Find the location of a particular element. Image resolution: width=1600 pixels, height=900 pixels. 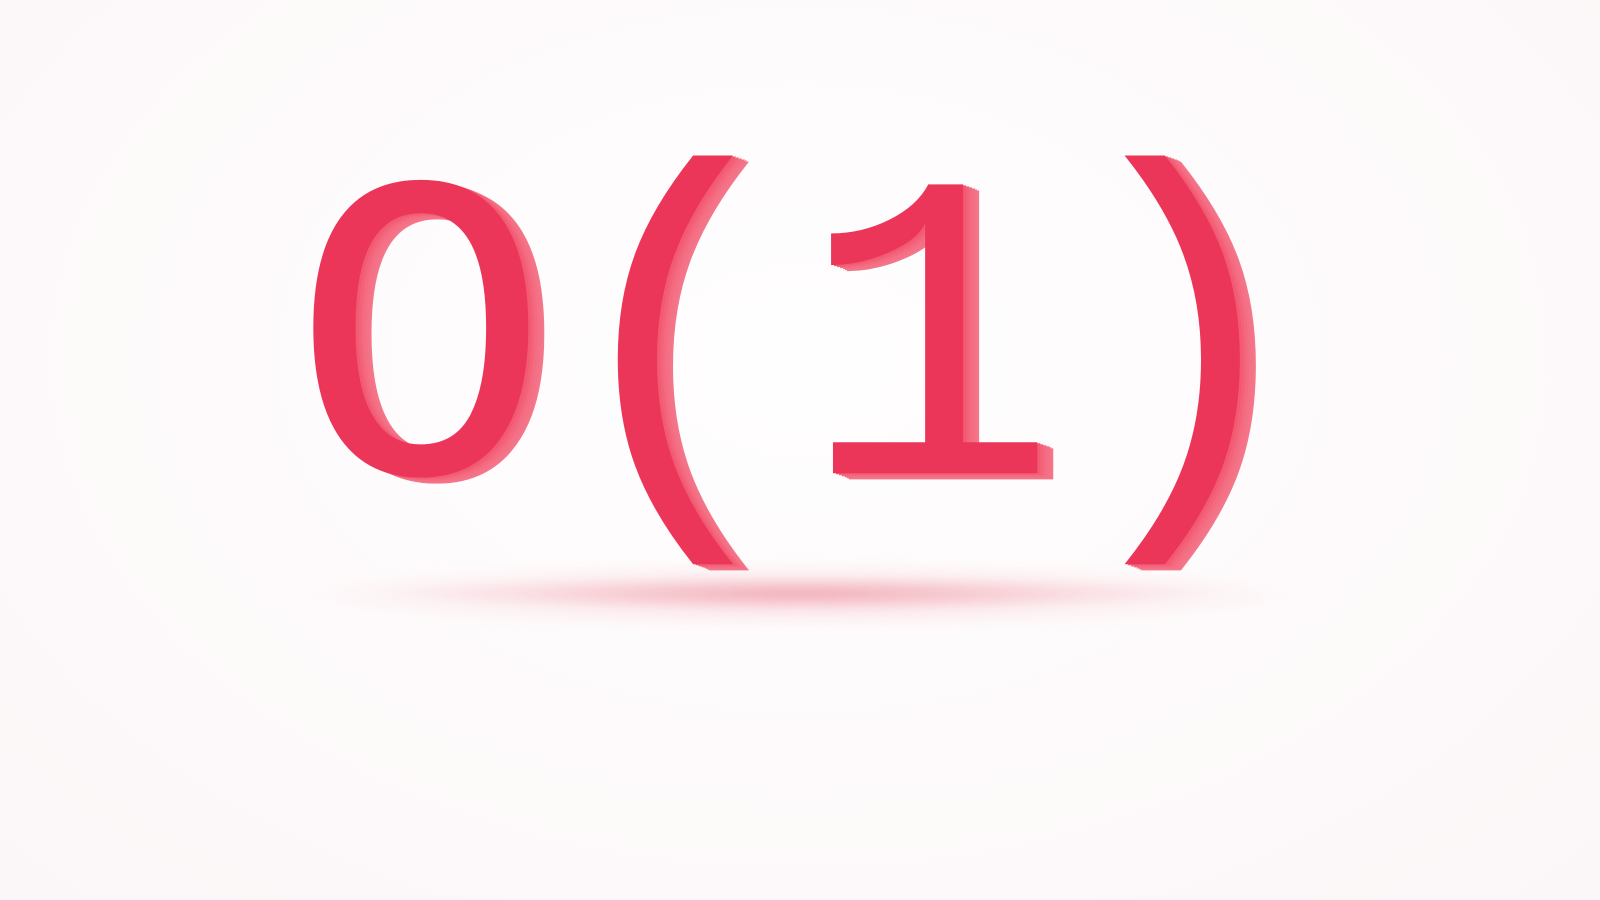

floor-shadow-core is located at coordinates (800, 593).